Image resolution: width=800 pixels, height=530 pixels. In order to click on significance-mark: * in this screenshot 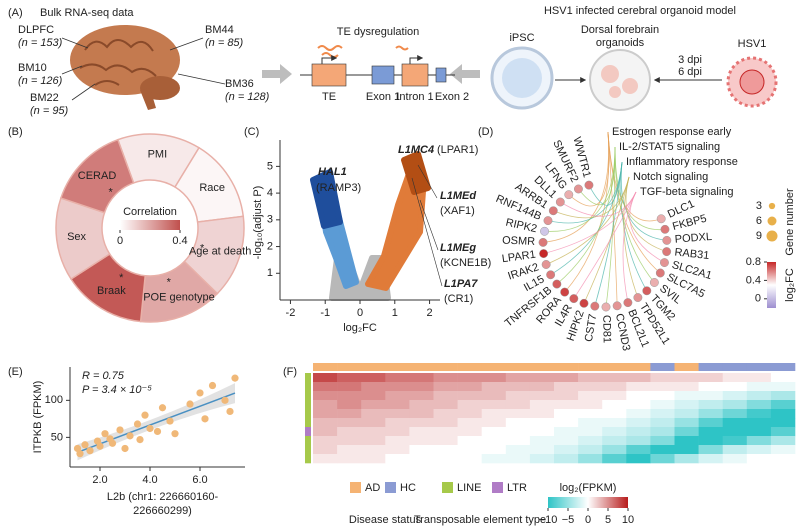, I will do `click(169, 283)`.